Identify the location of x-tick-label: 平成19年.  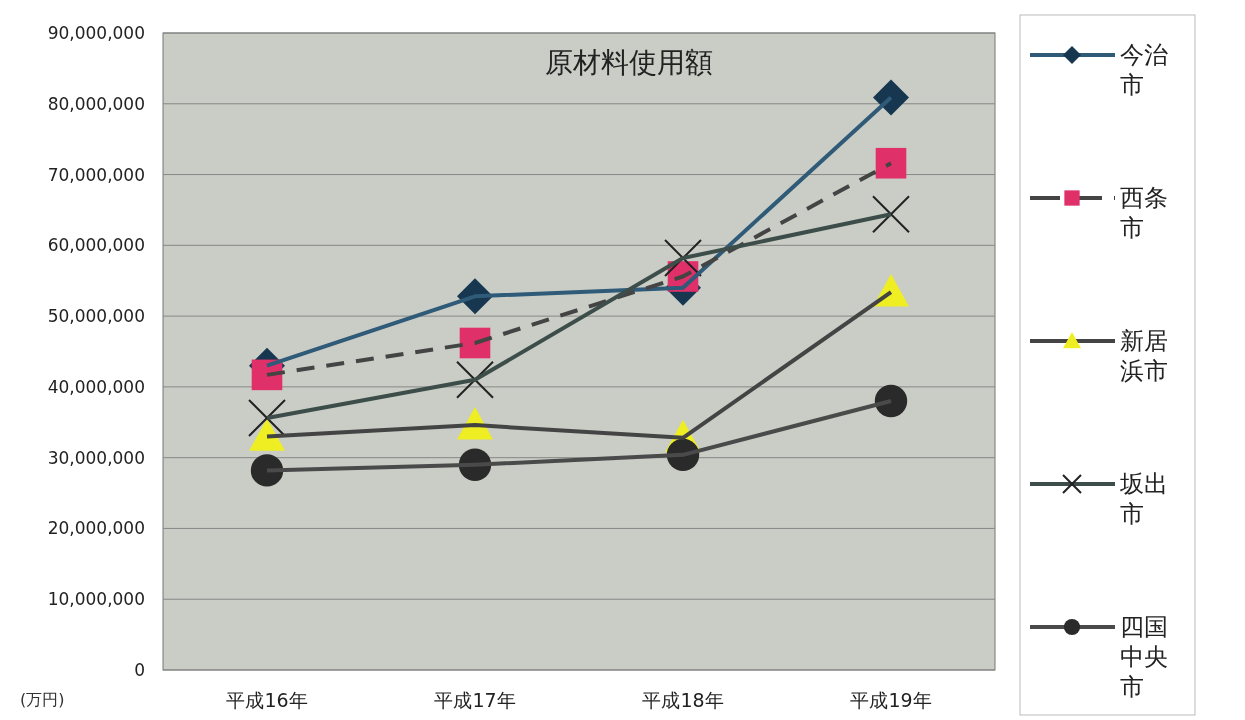
(891, 700).